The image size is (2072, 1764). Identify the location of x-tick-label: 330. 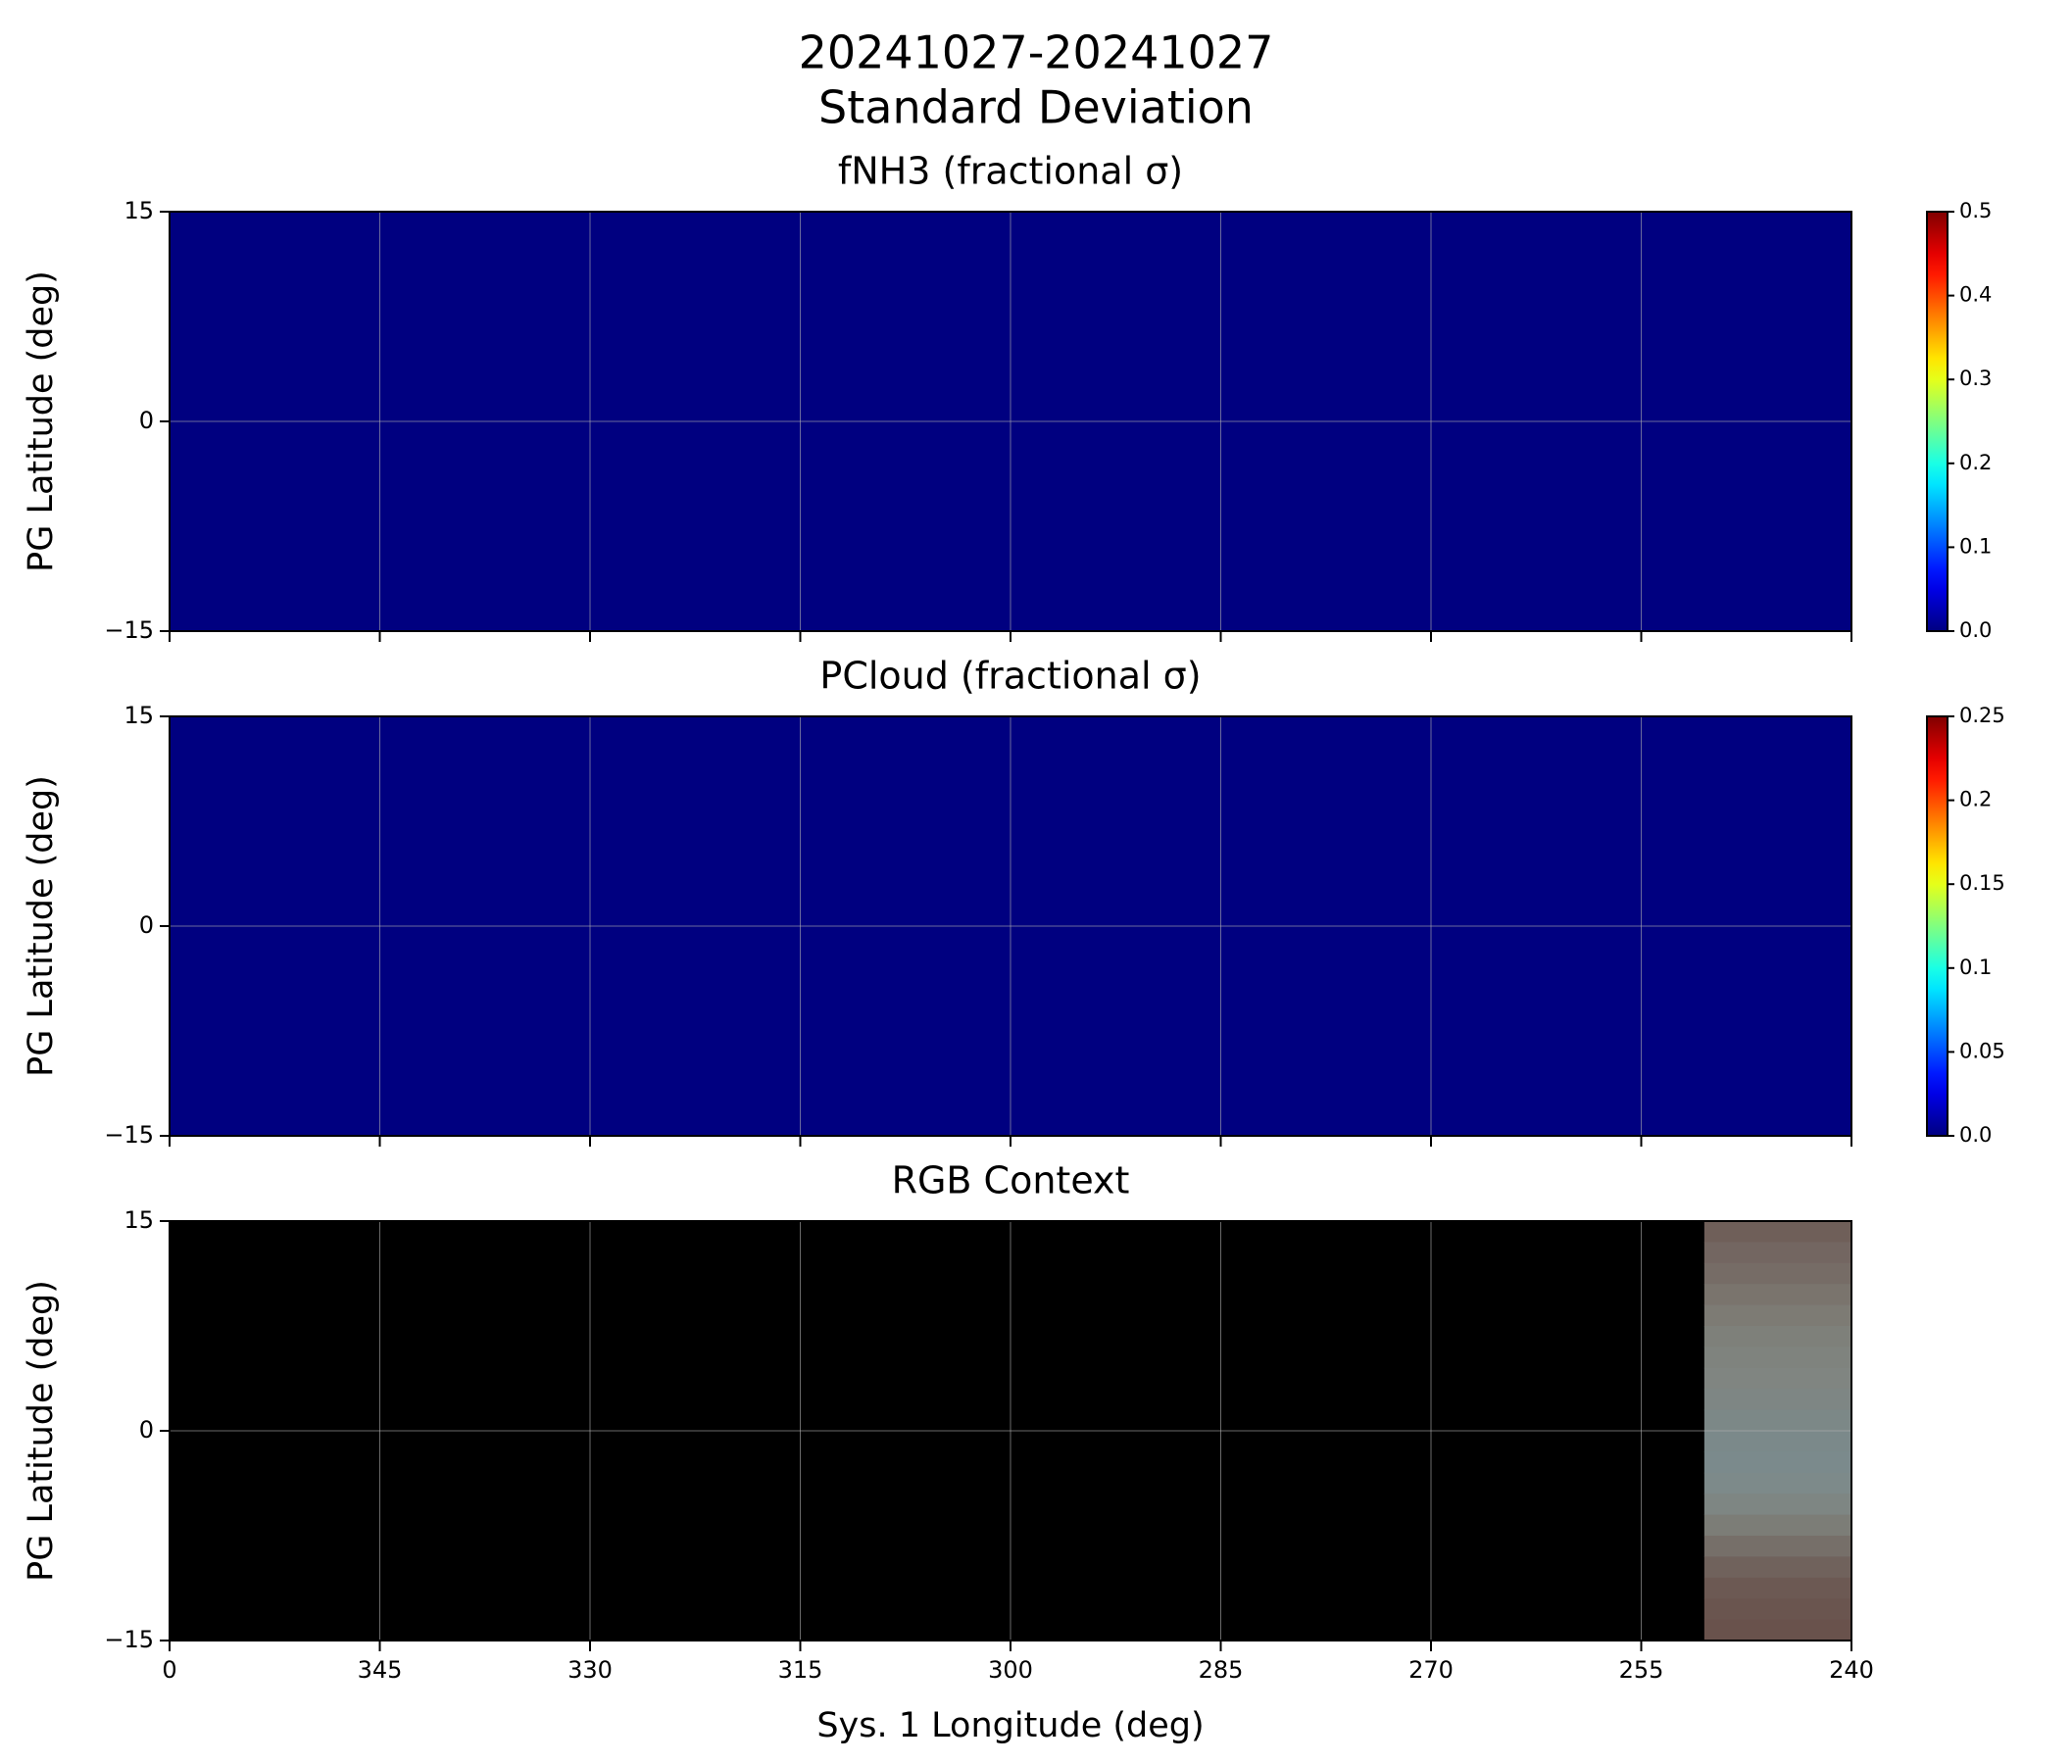
(590, 1670).